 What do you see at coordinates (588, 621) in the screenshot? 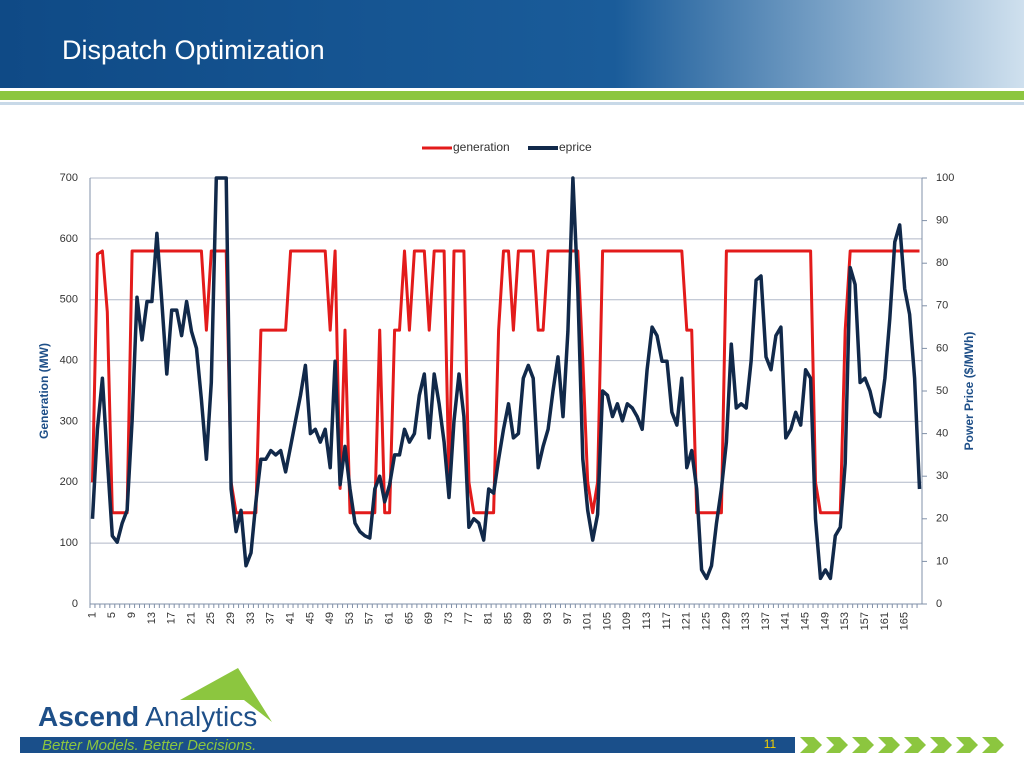
I see `x-tick-label: 101` at bounding box center [588, 621].